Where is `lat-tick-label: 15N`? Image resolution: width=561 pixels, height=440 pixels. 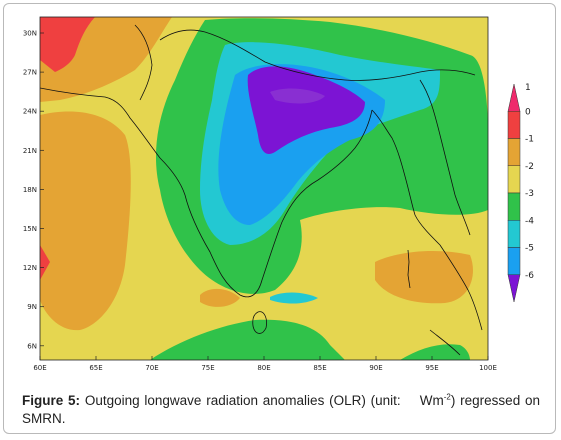 lat-tick-label: 15N is located at coordinates (30, 229).